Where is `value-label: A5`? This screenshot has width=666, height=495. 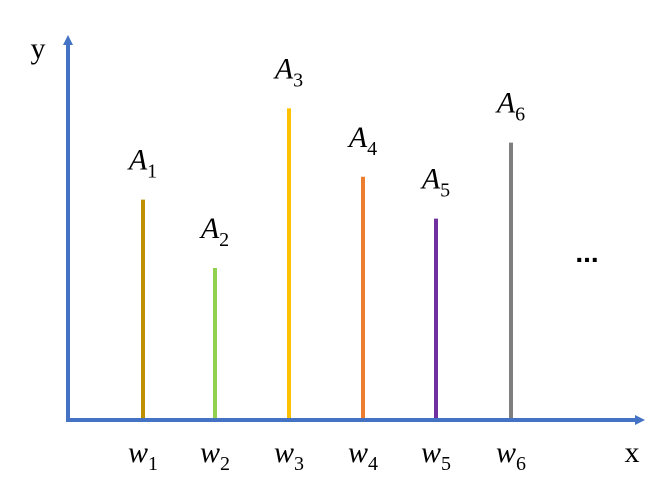 value-label: A5 is located at coordinates (435, 182).